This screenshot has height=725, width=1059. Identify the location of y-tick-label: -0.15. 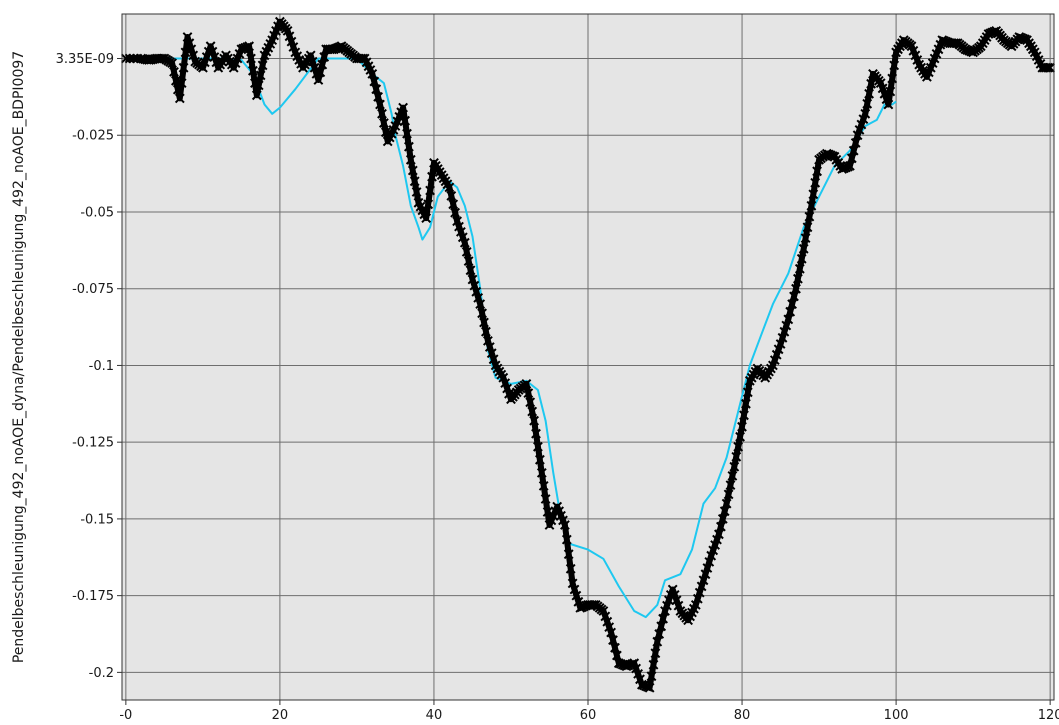
(97, 519).